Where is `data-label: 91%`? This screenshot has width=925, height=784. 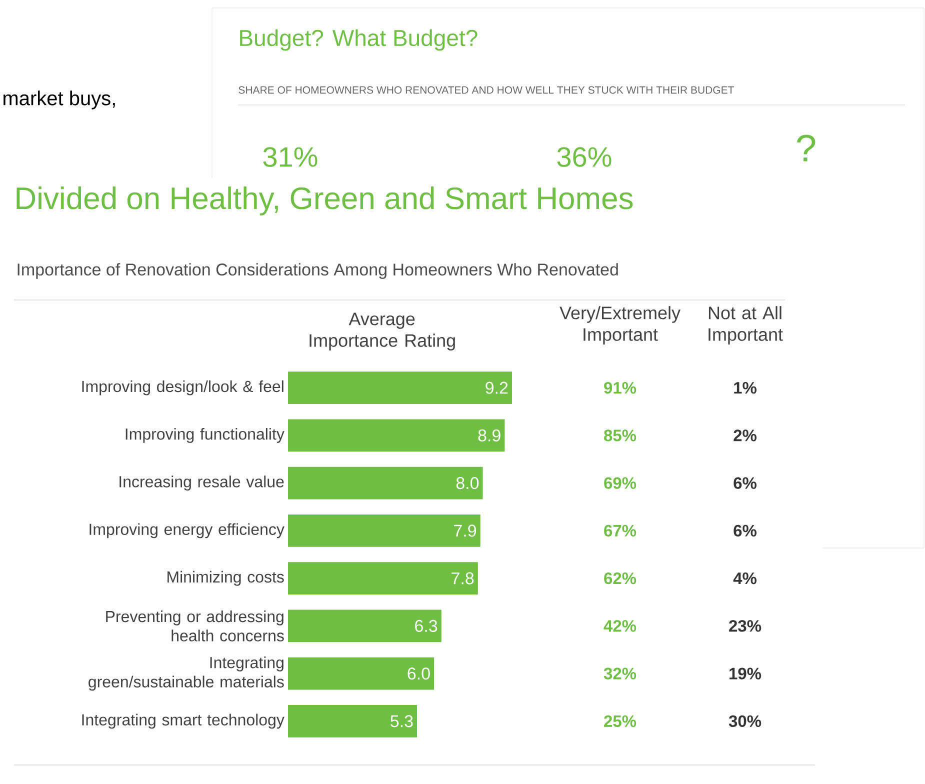
data-label: 91% is located at coordinates (620, 388).